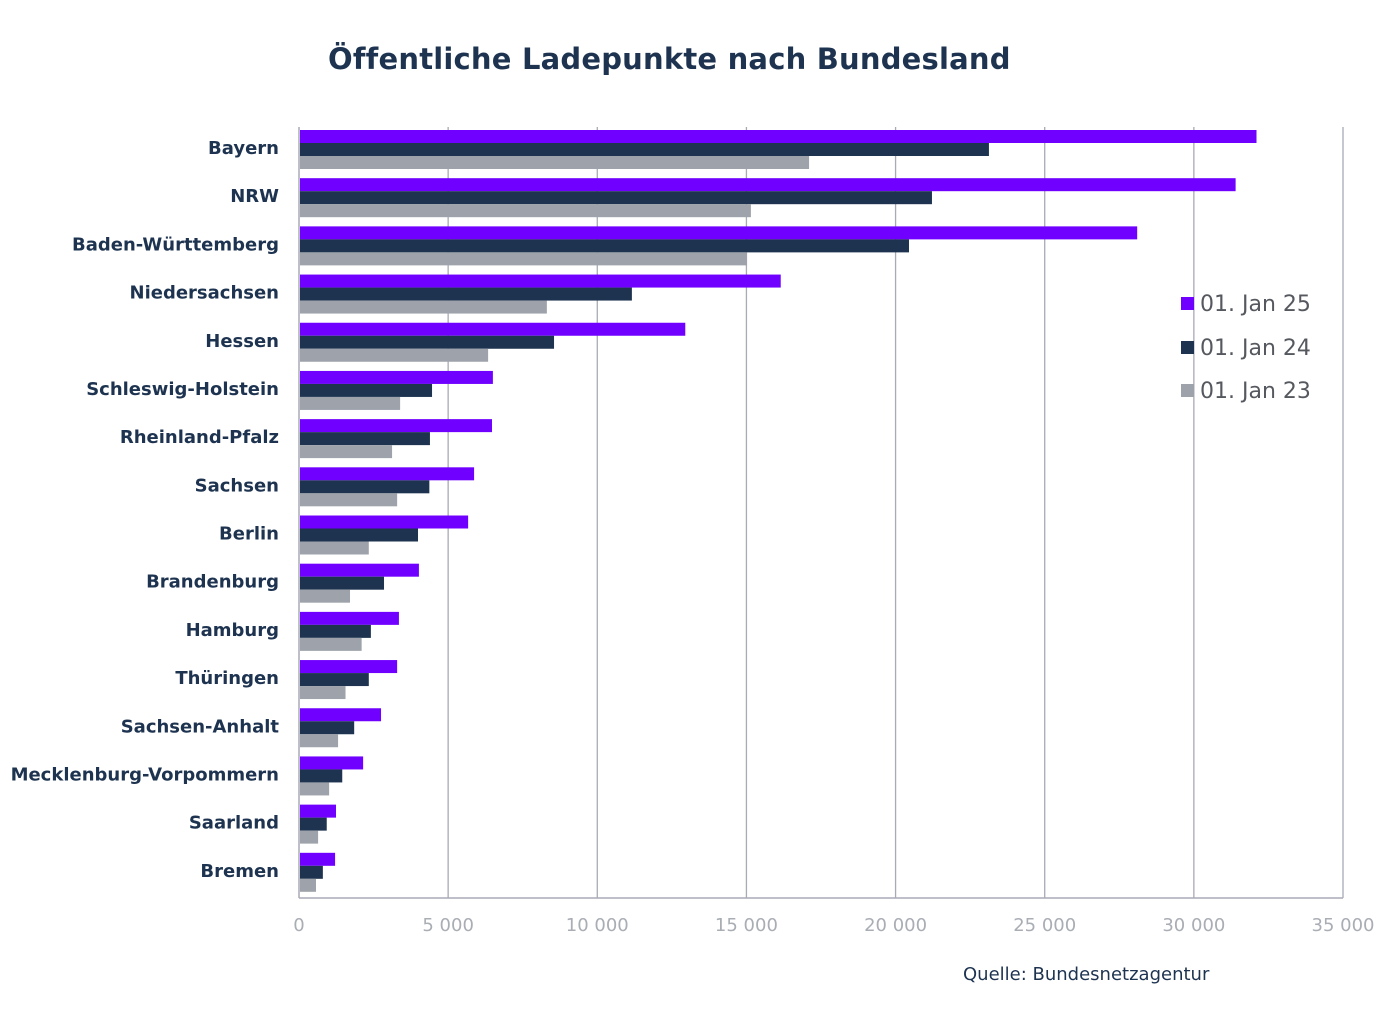  Describe the element at coordinates (254, 196) in the screenshot. I see `category-label: NRW` at that location.